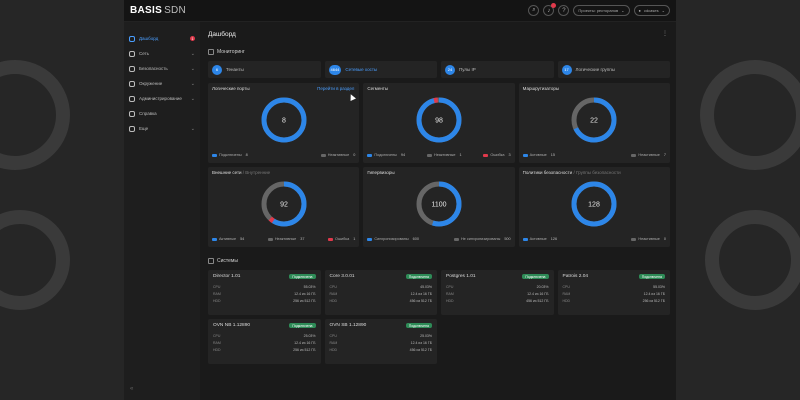  I want to click on more-menu-icon: ⋮, so click(665, 34).